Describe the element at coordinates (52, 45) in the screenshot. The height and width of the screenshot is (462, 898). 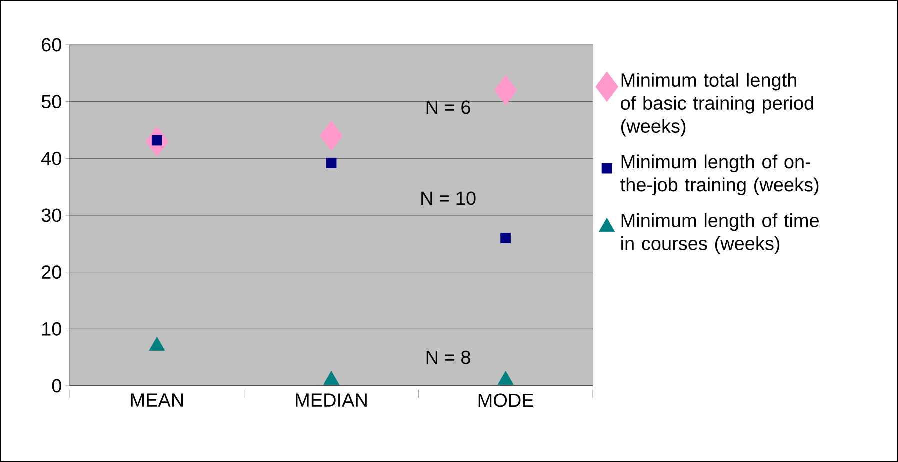
I see `y-tick-label: 60` at that location.